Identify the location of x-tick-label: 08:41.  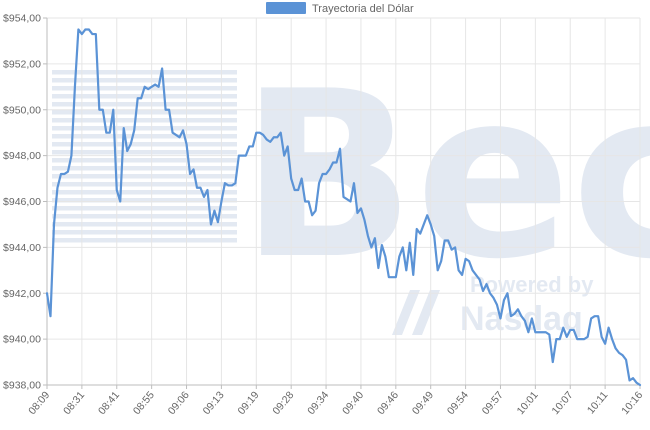
(109, 403).